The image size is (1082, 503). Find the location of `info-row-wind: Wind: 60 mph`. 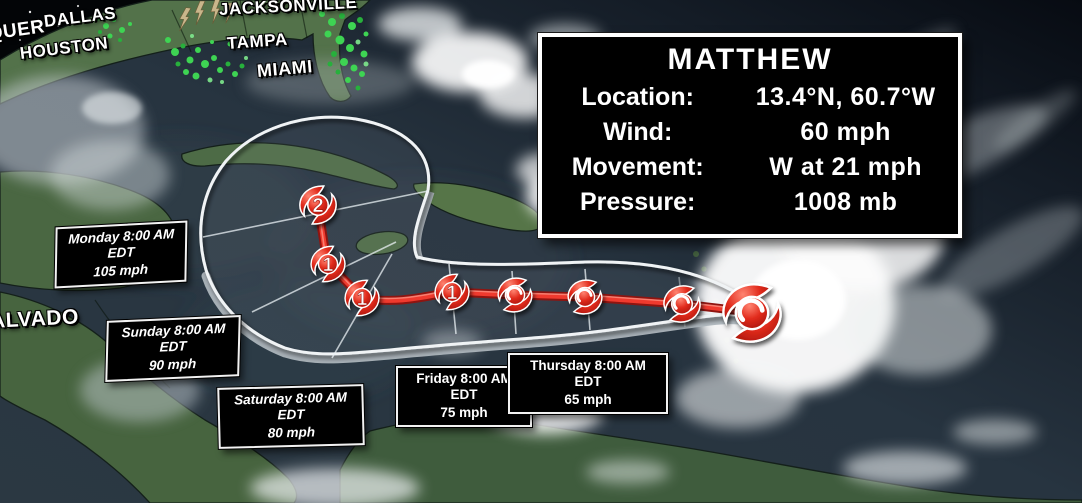

info-row-wind: Wind: 60 mph is located at coordinates (750, 132).